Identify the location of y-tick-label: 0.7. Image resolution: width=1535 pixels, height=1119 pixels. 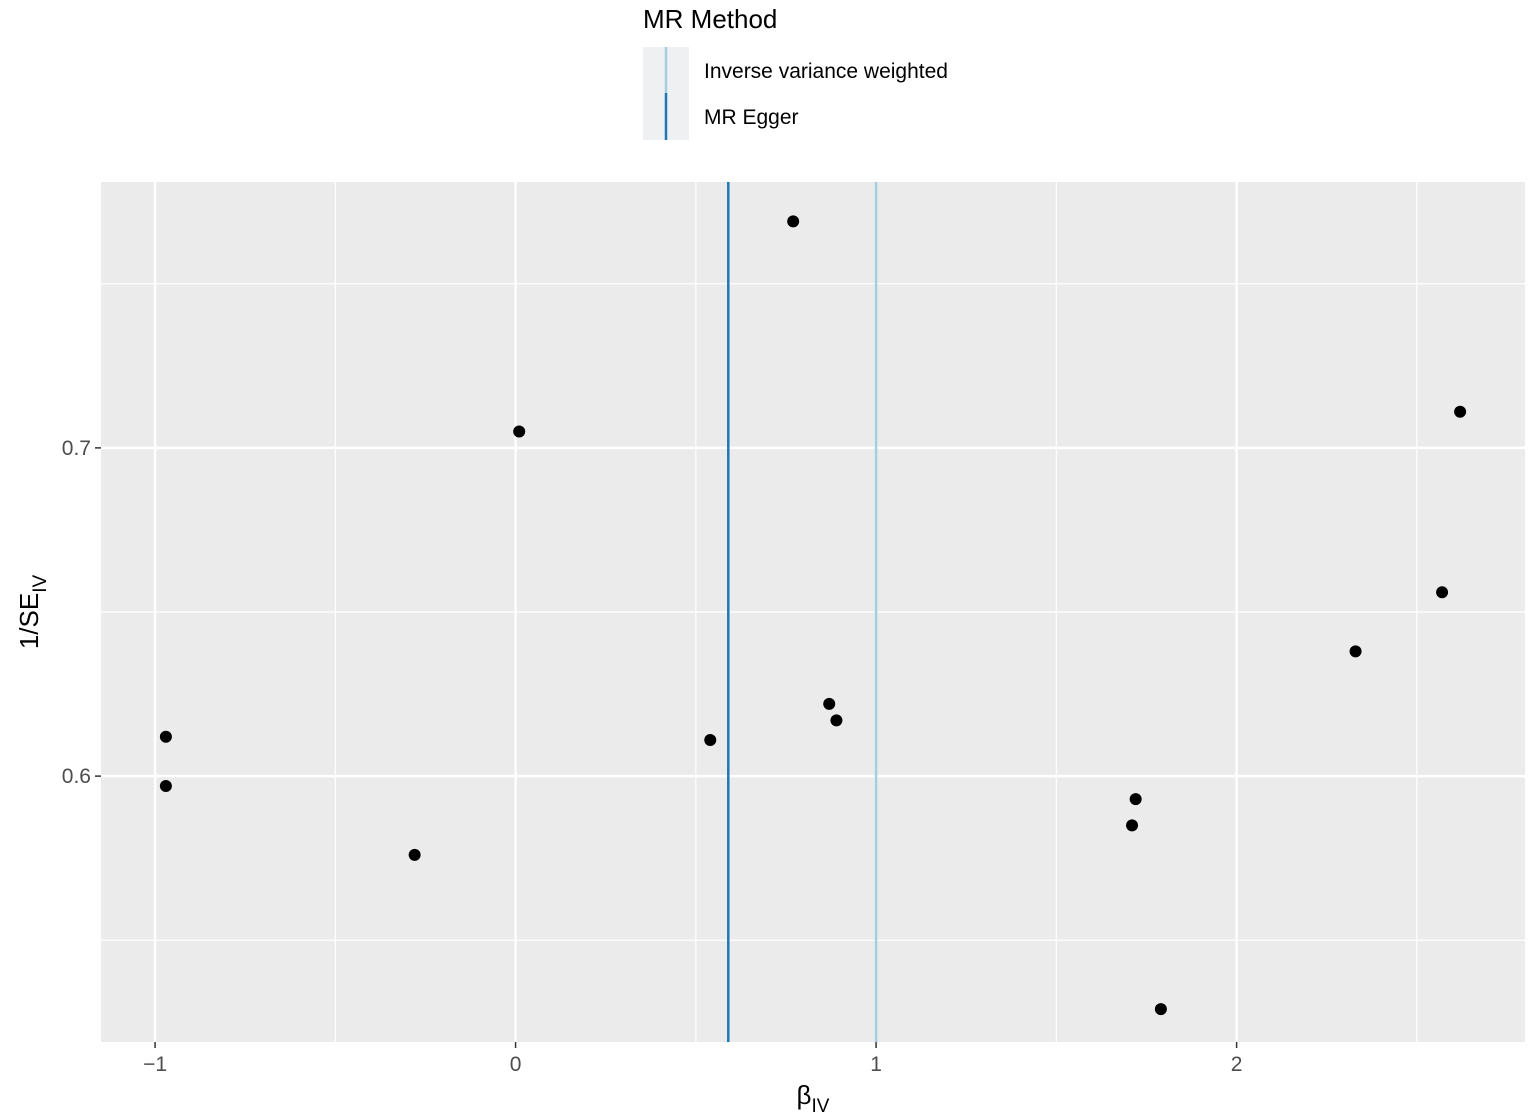
(76, 448).